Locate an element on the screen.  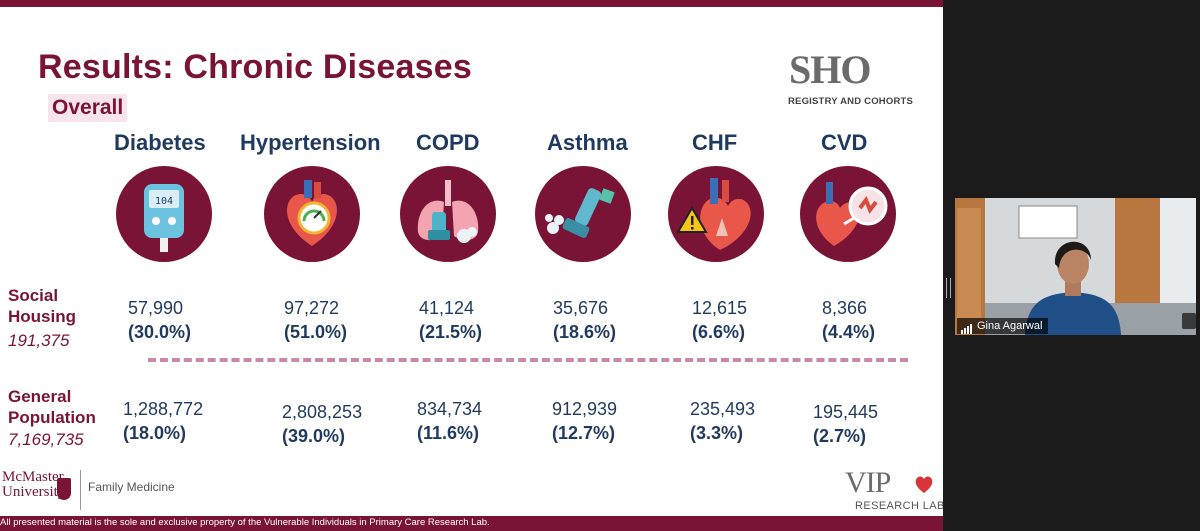
row-label-line2: Housing is located at coordinates (42, 316).